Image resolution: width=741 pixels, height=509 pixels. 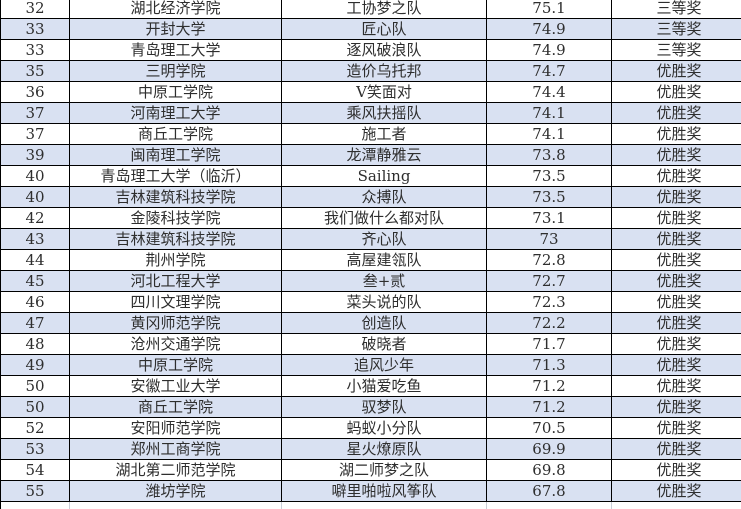 I want to click on score-cell: 72.3, so click(x=549, y=302).